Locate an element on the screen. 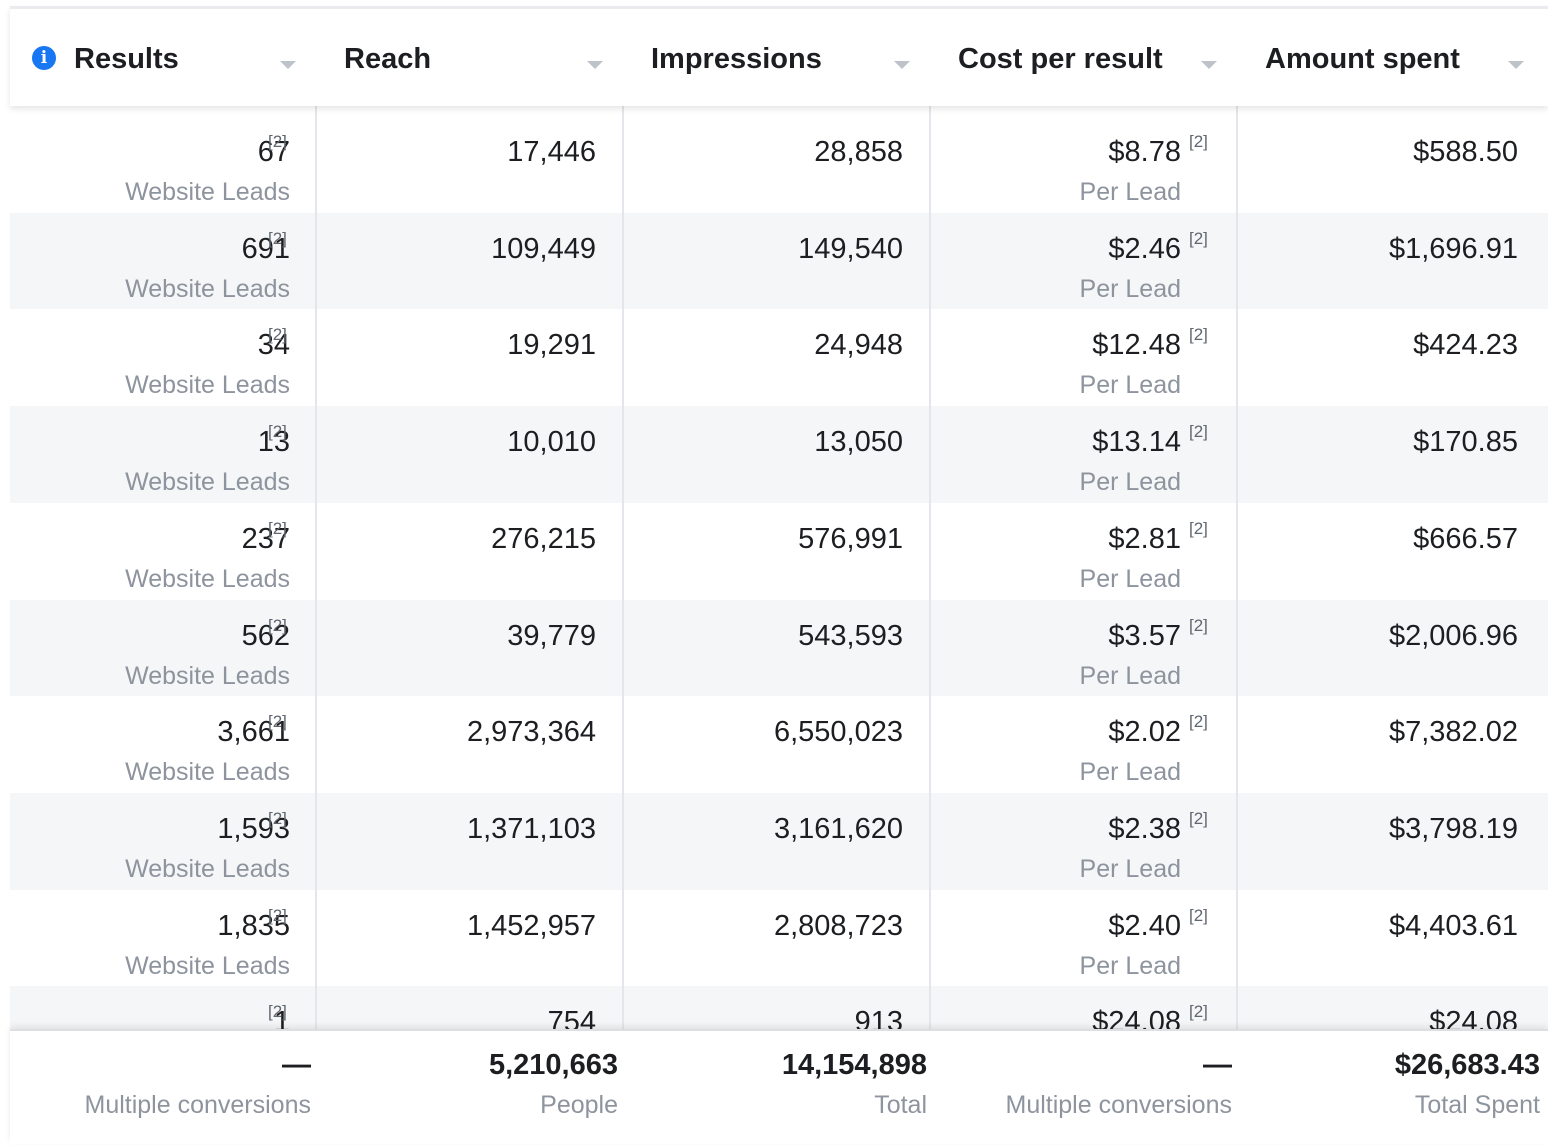 This screenshot has width=1548, height=1148. reach-value: 2,973,364 is located at coordinates (531, 732).